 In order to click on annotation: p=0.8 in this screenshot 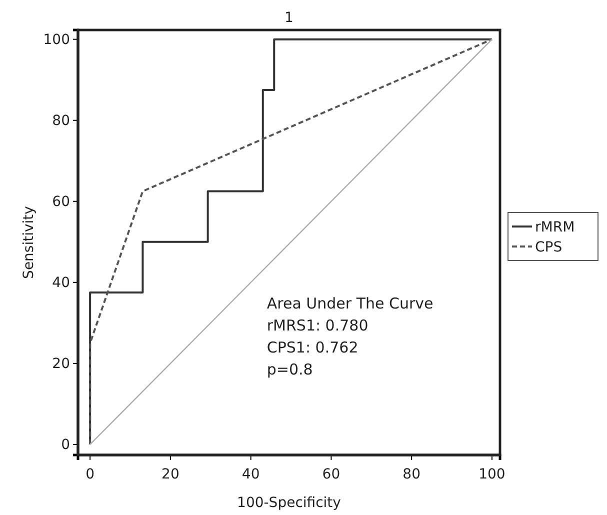, I will do `click(289, 369)`.